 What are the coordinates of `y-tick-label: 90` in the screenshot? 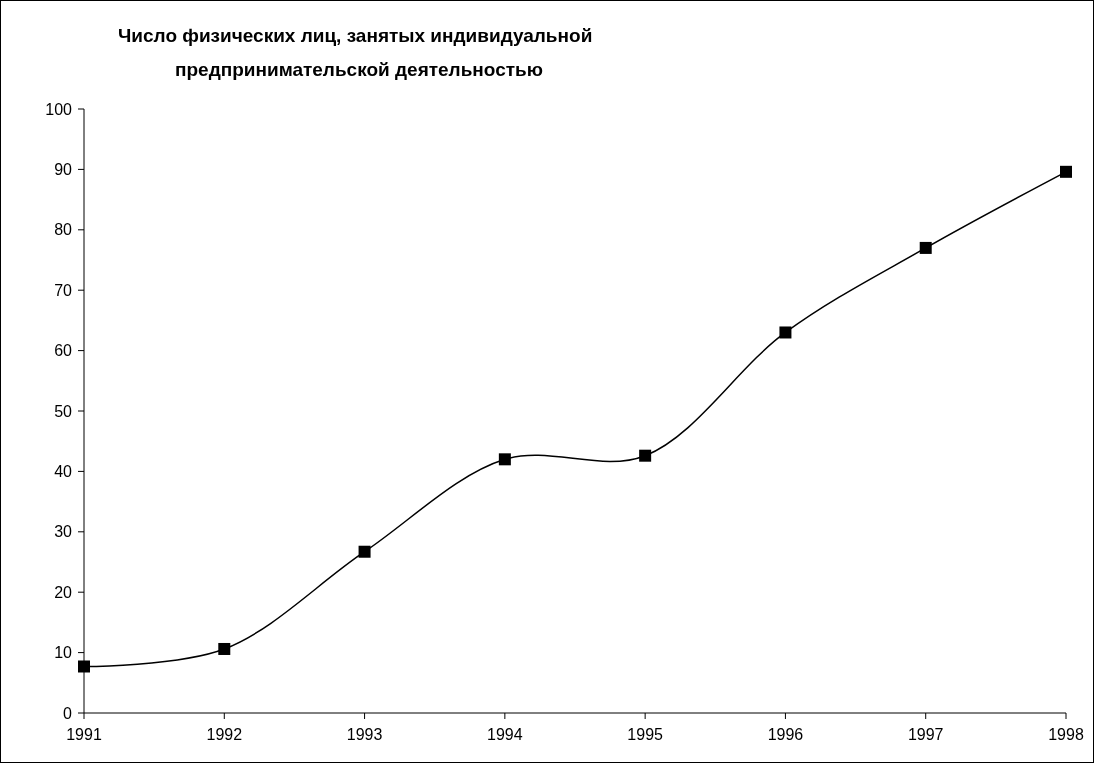 It's located at (63, 169).